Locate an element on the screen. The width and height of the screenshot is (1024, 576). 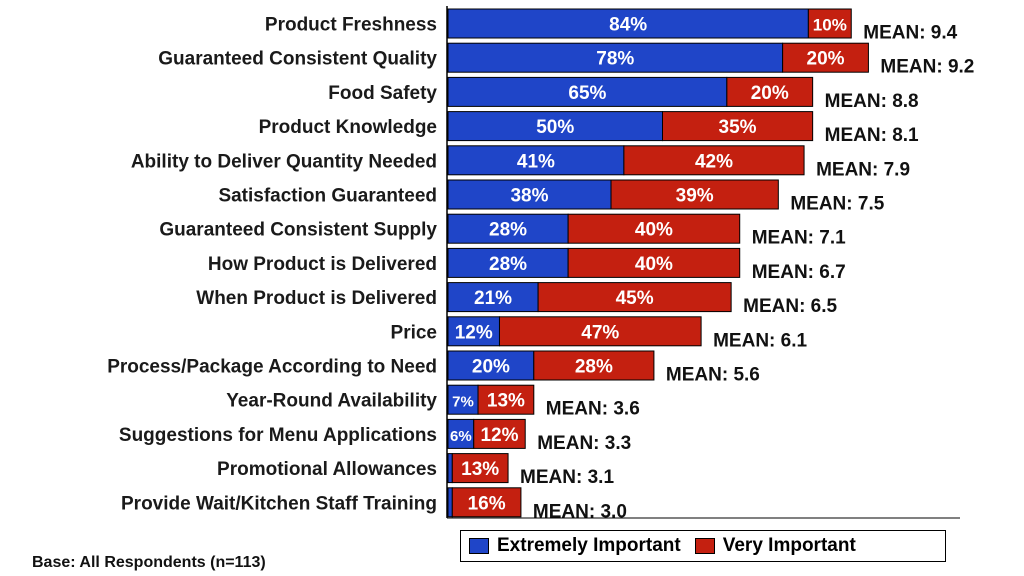
category-label: Guaranteed Consistent Supply is located at coordinates (298, 230).